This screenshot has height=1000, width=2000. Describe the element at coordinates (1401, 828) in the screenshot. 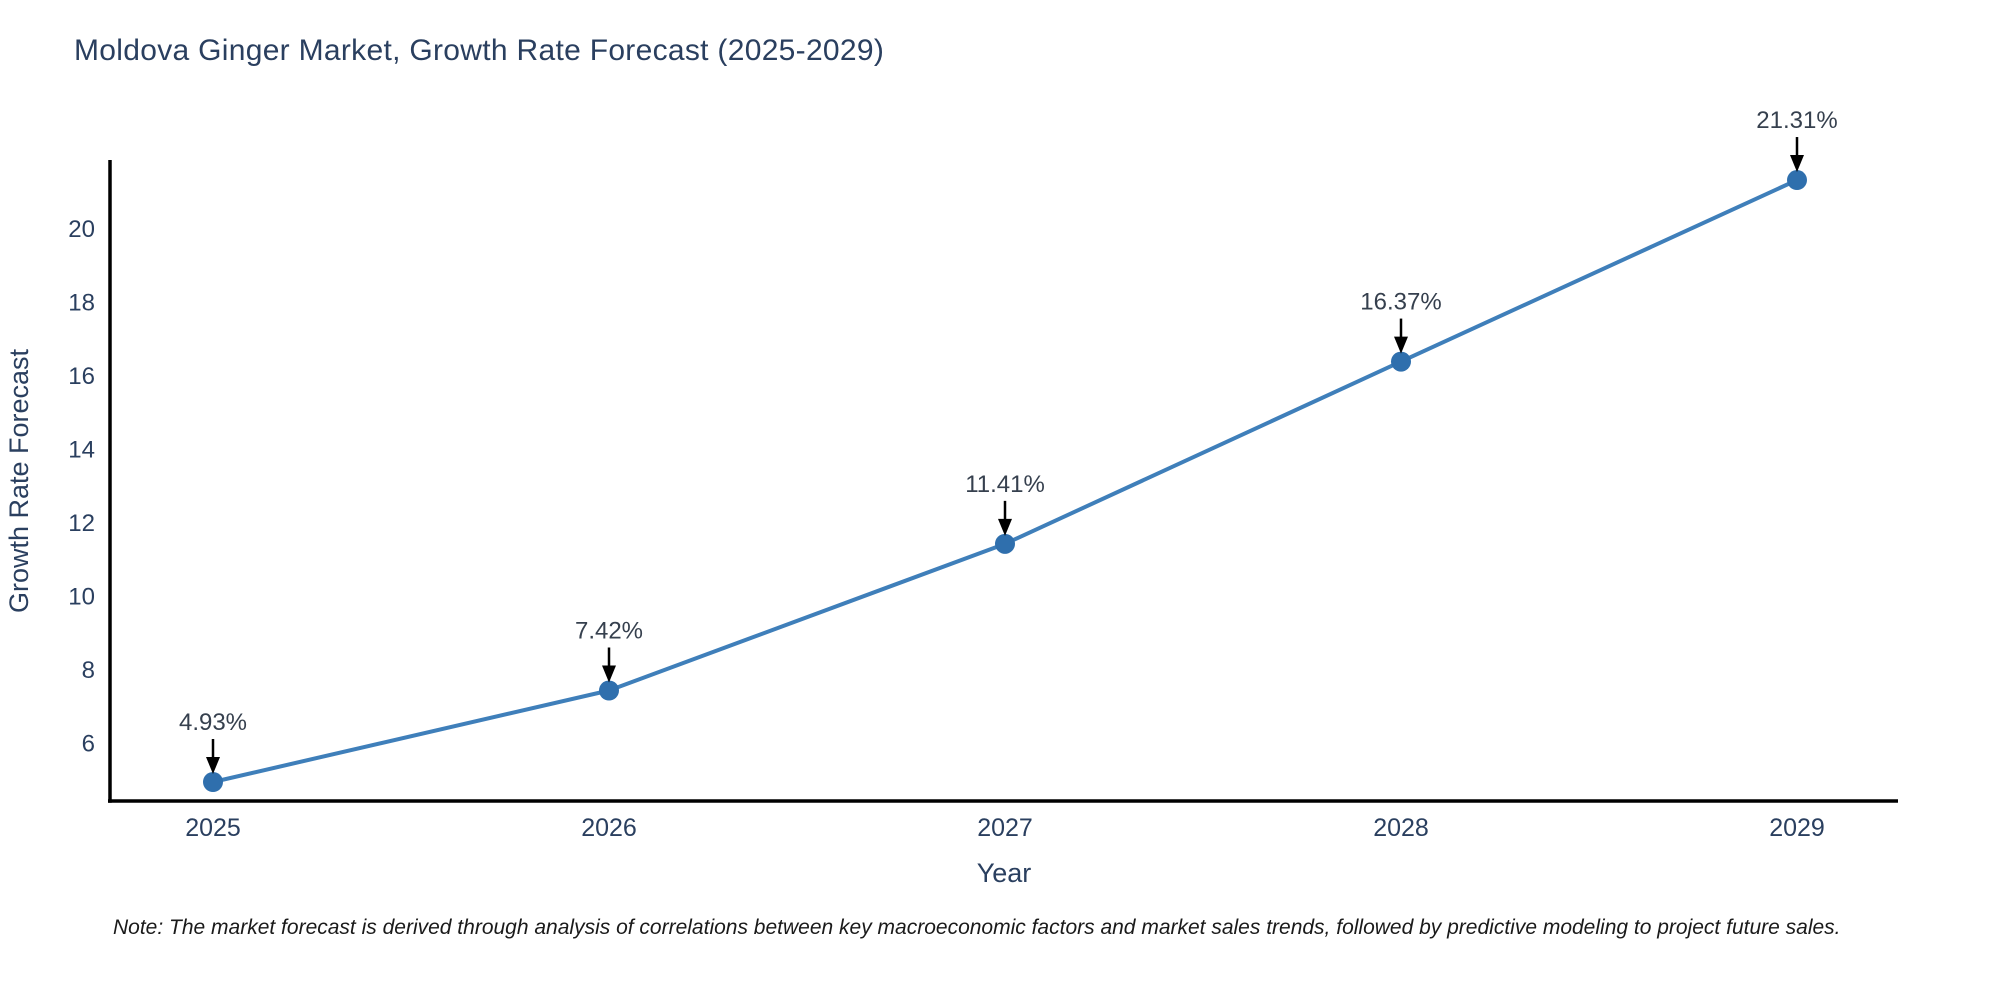

I see `x-tick-label: 2028` at that location.